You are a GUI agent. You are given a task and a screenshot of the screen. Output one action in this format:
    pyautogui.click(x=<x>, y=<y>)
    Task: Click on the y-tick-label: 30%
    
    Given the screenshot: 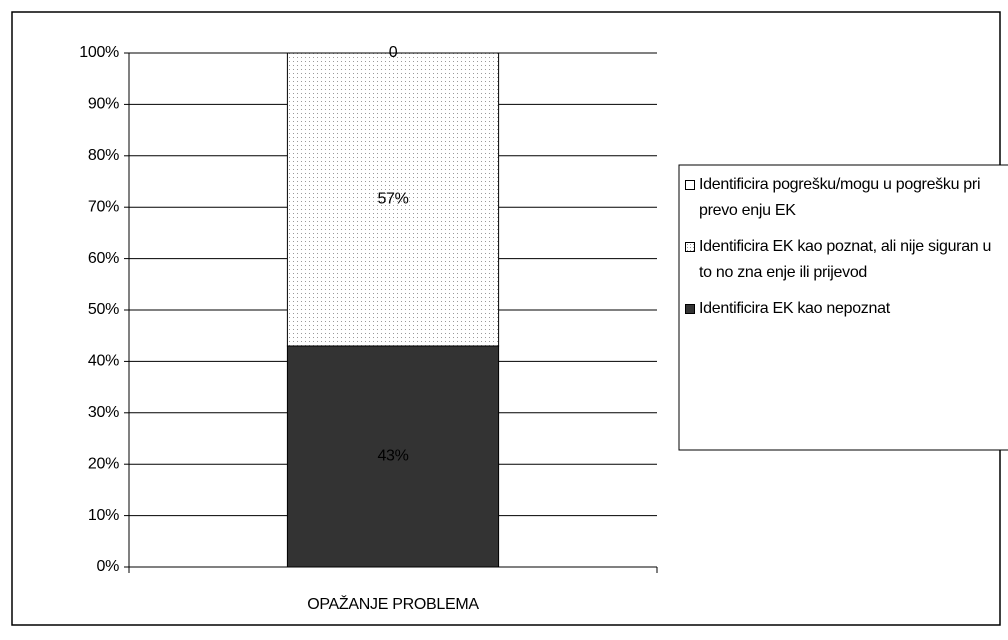 What is the action you would take?
    pyautogui.click(x=103, y=412)
    